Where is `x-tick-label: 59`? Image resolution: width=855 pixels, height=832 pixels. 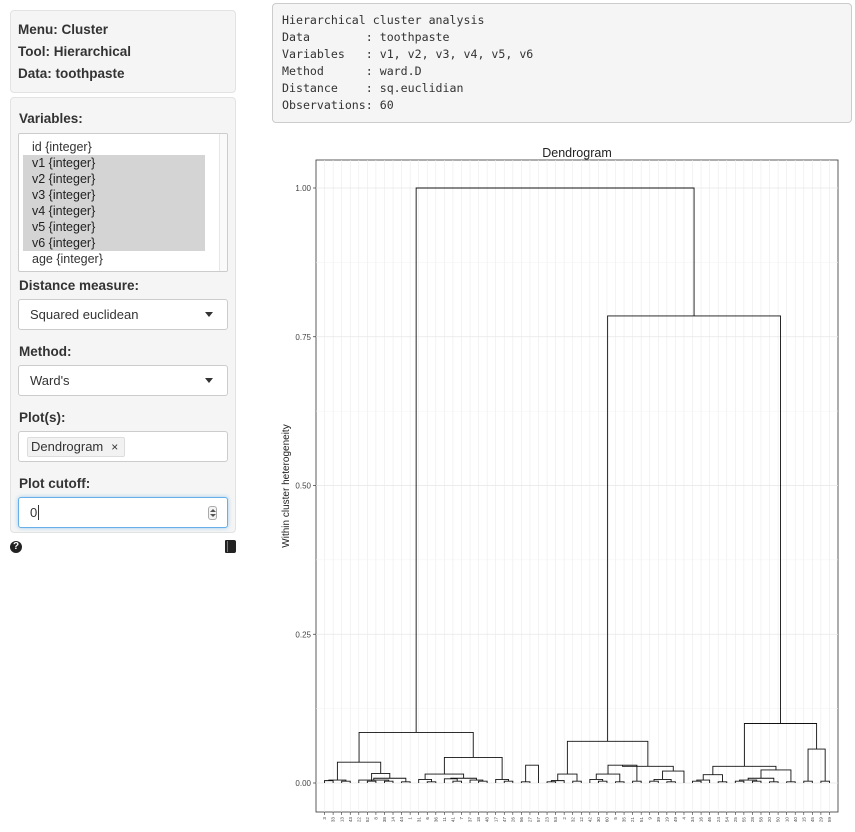
x-tick-label: 59 is located at coordinates (829, 820).